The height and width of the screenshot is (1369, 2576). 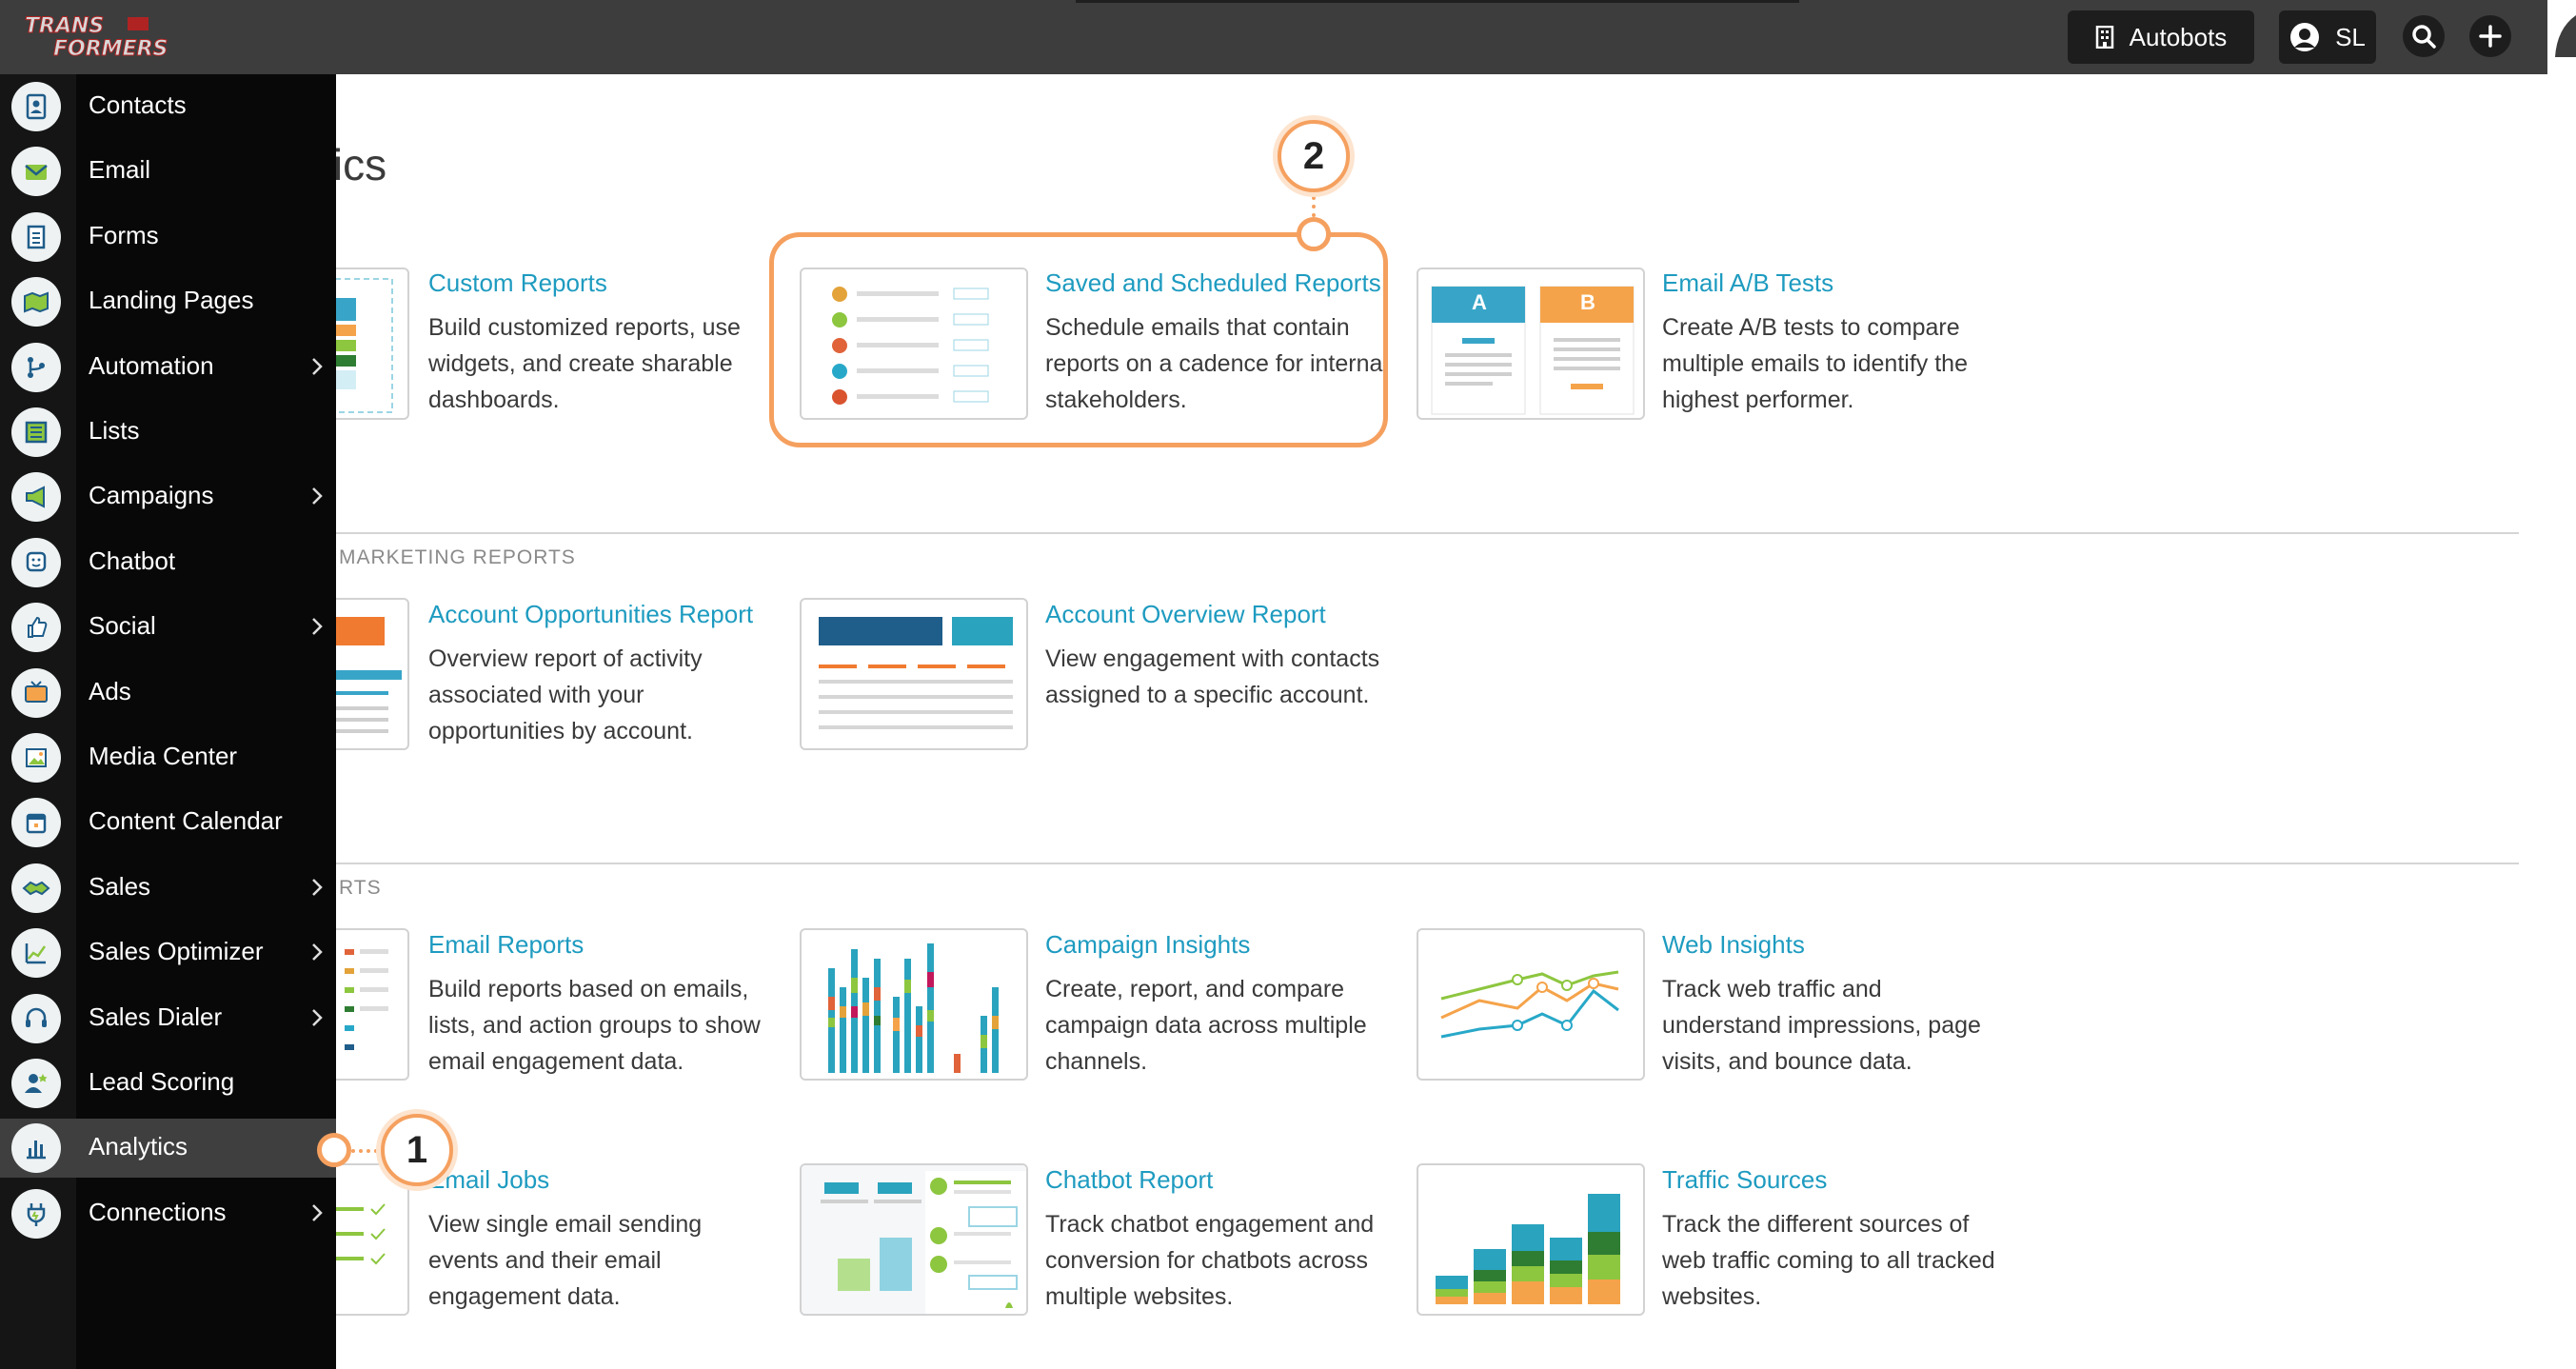 What do you see at coordinates (138, 104) in the screenshot?
I see `sidebar-item-label: Contacts` at bounding box center [138, 104].